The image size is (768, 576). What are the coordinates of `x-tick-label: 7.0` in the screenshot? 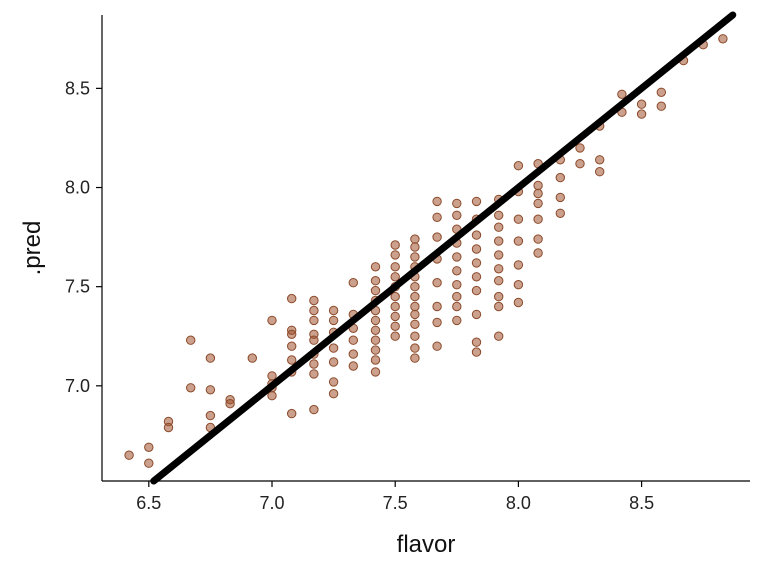 It's located at (271, 503).